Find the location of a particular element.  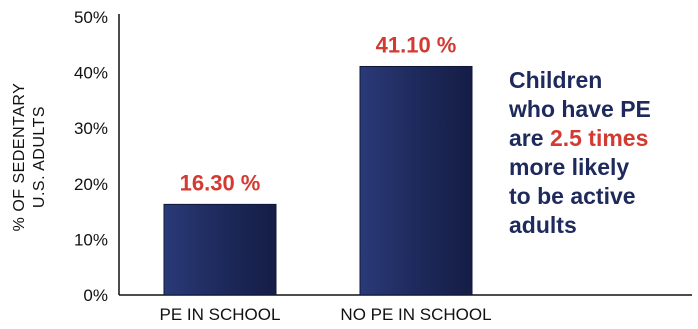

y-tick-label: 20% is located at coordinates (91, 184).